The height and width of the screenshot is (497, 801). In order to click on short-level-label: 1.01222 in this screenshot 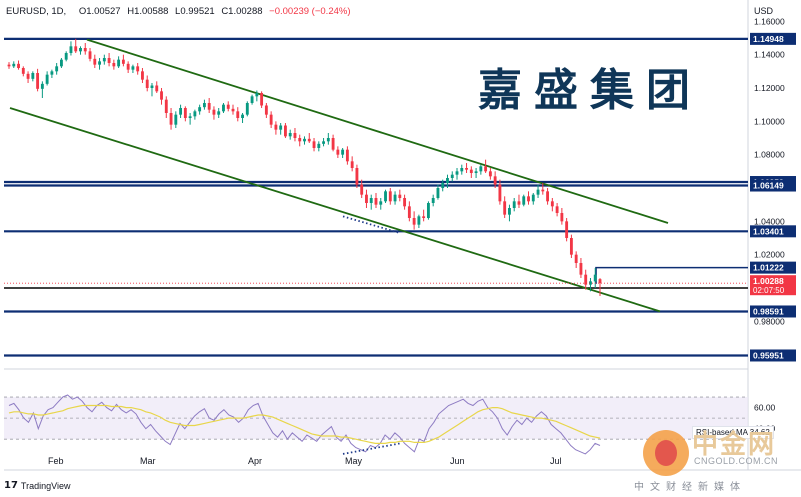, I will do `click(768, 268)`.